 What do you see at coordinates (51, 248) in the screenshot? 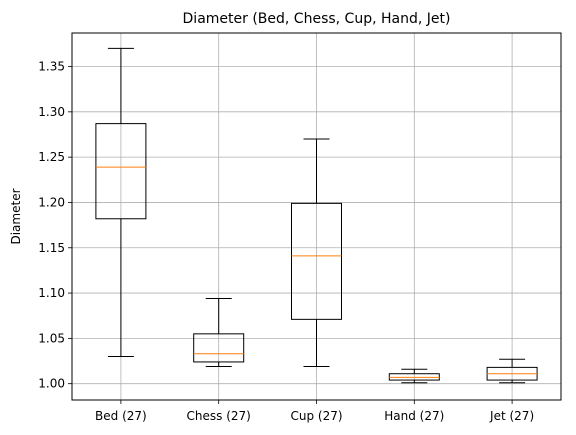
I see `y-tick-label: 1.15` at bounding box center [51, 248].